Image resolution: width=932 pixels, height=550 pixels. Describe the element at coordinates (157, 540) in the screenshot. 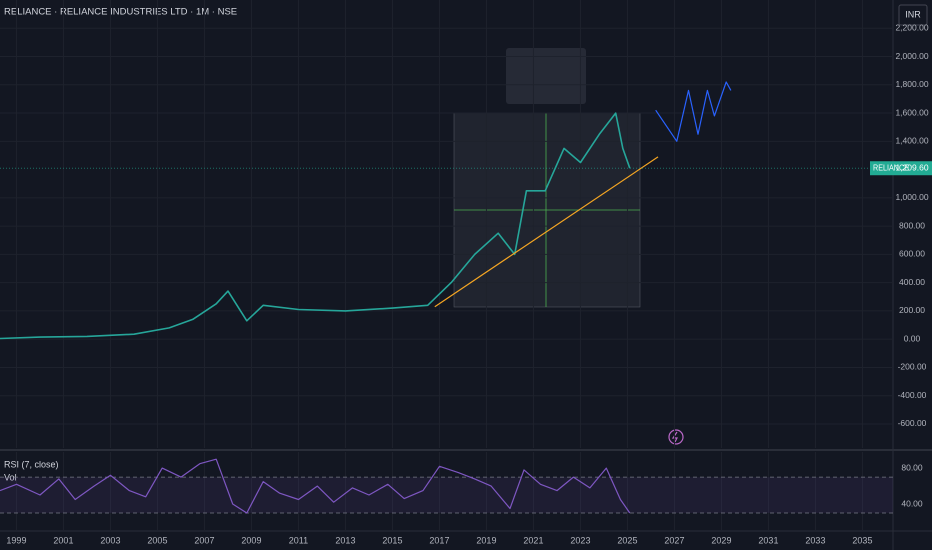

I see `x-tick-label: 2005` at that location.